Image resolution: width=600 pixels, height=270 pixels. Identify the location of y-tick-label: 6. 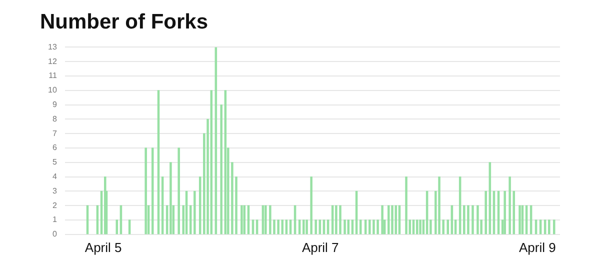
(55, 147).